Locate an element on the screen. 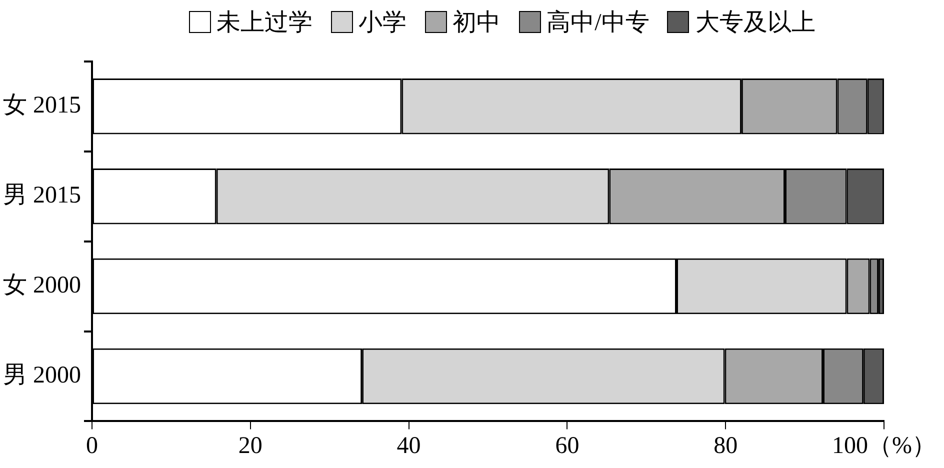  series-label: 未上过学 is located at coordinates (264, 23).